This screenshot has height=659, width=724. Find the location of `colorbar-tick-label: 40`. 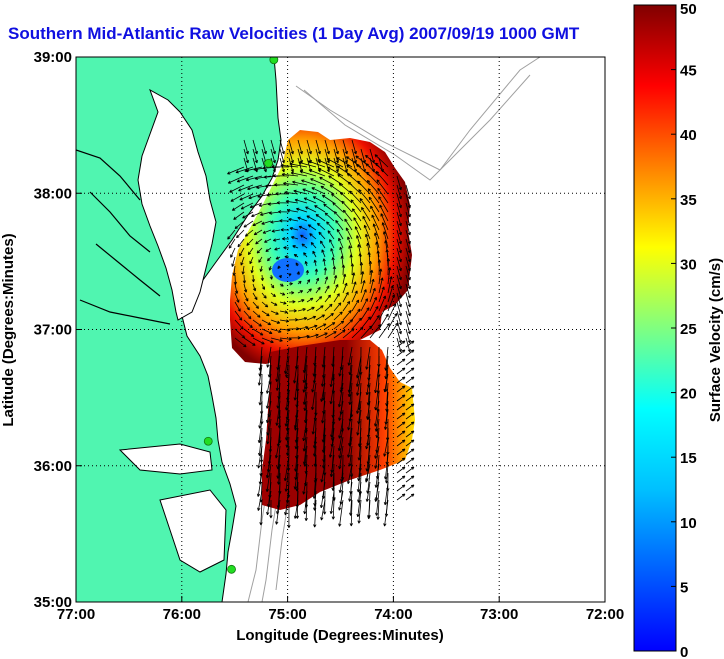

colorbar-tick-label: 40 is located at coordinates (688, 135).